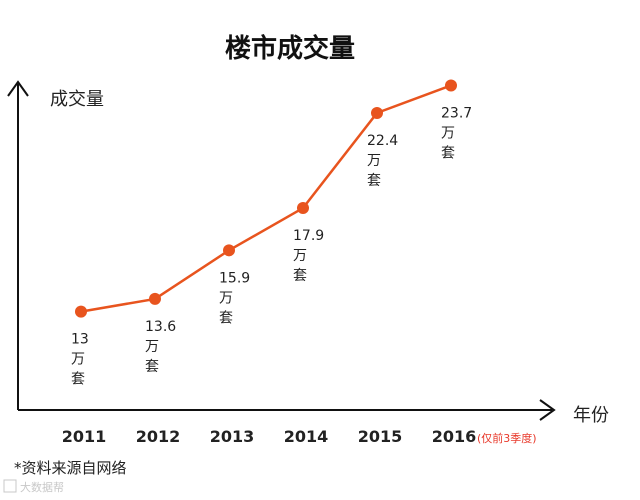 This screenshot has height=500, width=640. Describe the element at coordinates (456, 113) in the screenshot. I see `data-label-value: 23.7` at that location.